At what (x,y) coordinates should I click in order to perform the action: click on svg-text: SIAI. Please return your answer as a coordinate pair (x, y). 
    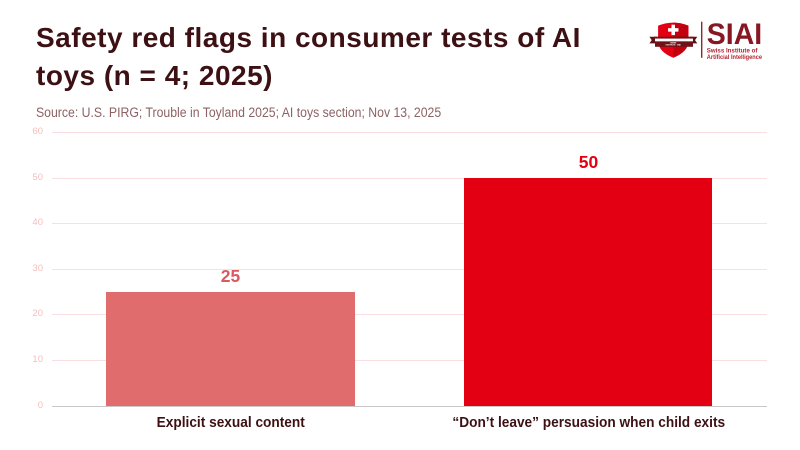
    Looking at the image, I should click on (734, 34).